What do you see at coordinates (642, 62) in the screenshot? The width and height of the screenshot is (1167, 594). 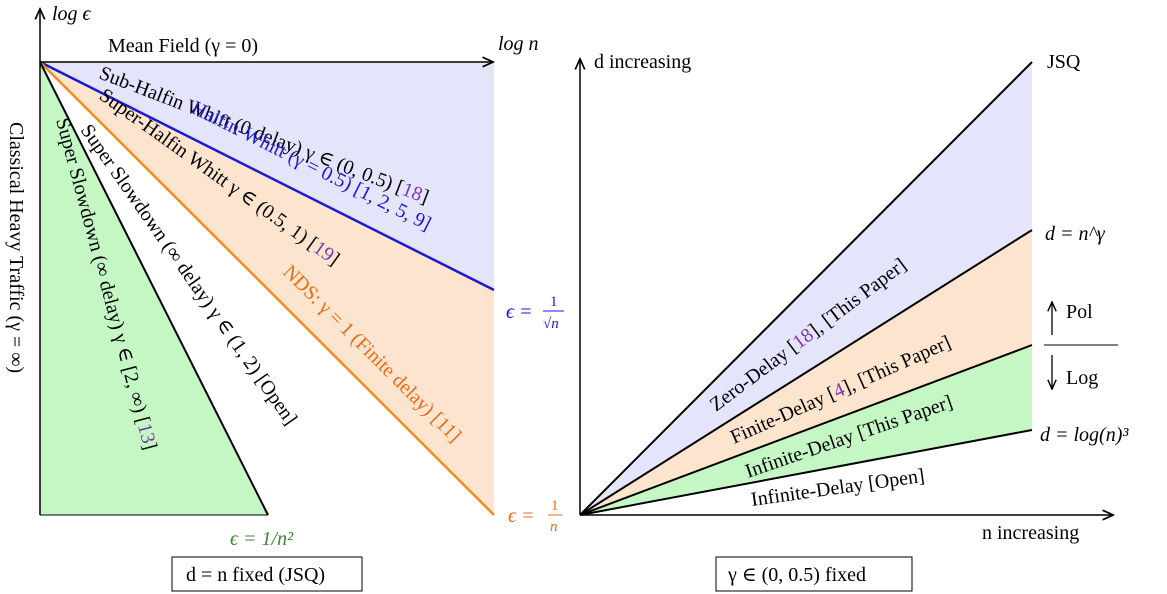 I see `right-y-axis-label: d increasing` at bounding box center [642, 62].